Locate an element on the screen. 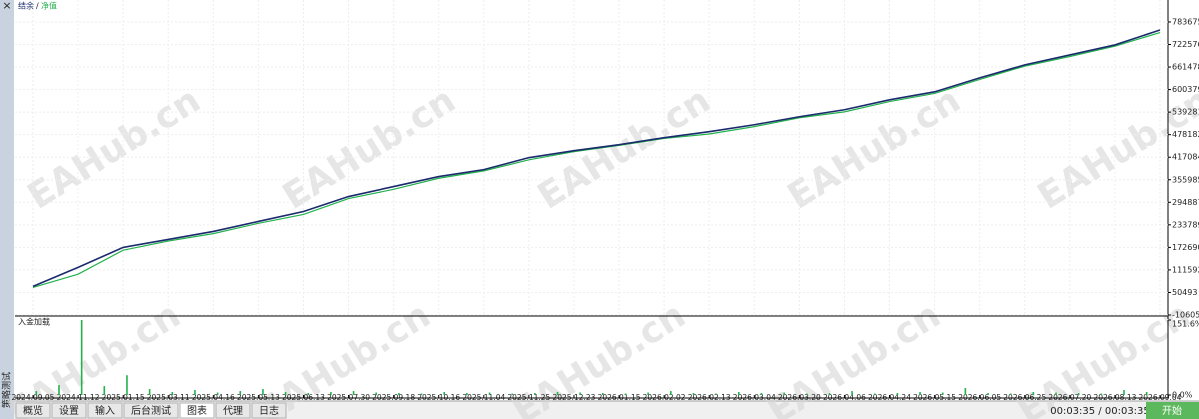 The height and width of the screenshot is (419, 1199). tab-label: 图表 is located at coordinates (197, 410).